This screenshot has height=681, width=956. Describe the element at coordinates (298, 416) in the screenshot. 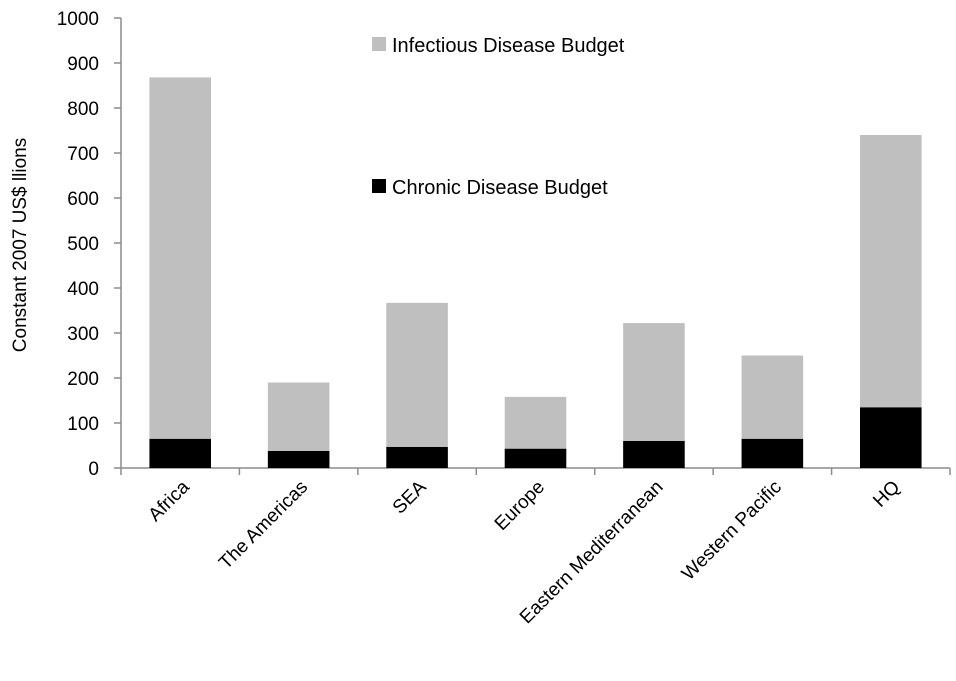

I see `bar-infectious-the-americas` at that location.